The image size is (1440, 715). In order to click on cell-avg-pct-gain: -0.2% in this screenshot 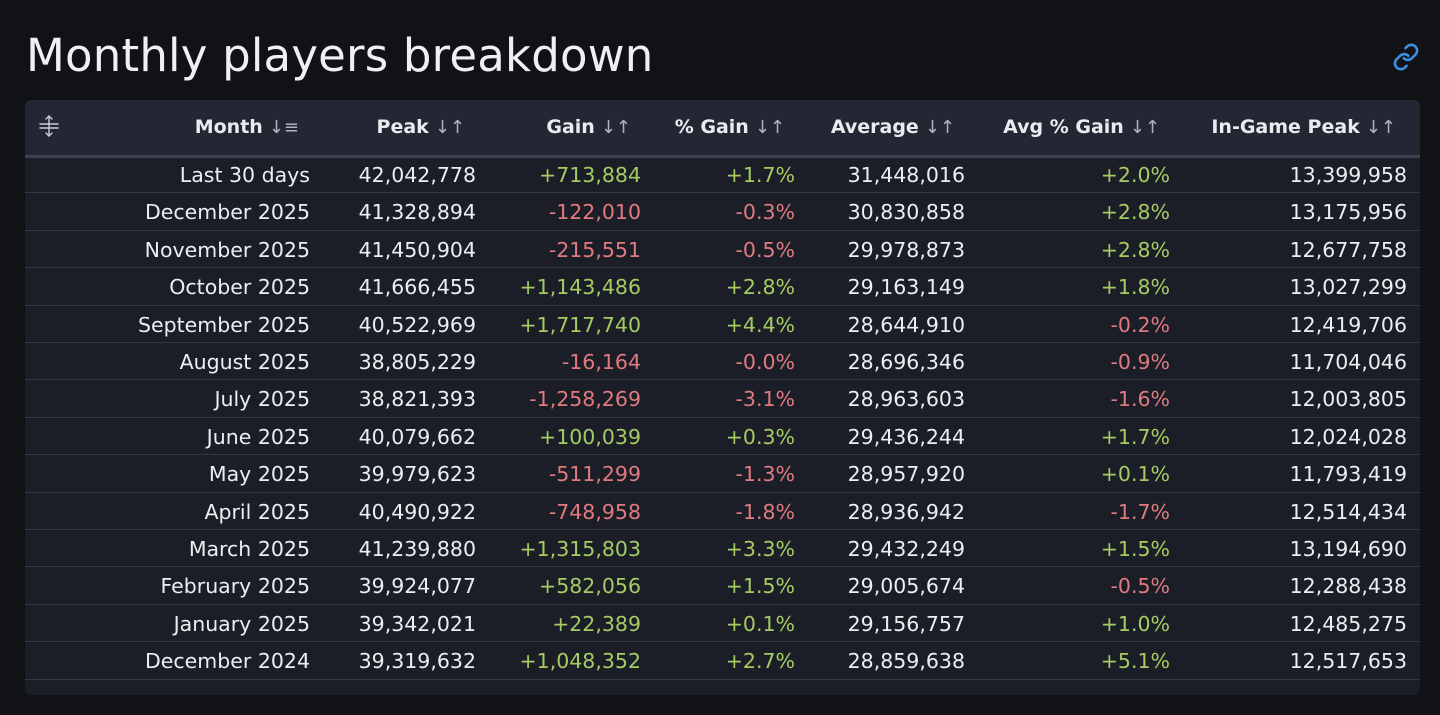, I will do `click(1140, 324)`.